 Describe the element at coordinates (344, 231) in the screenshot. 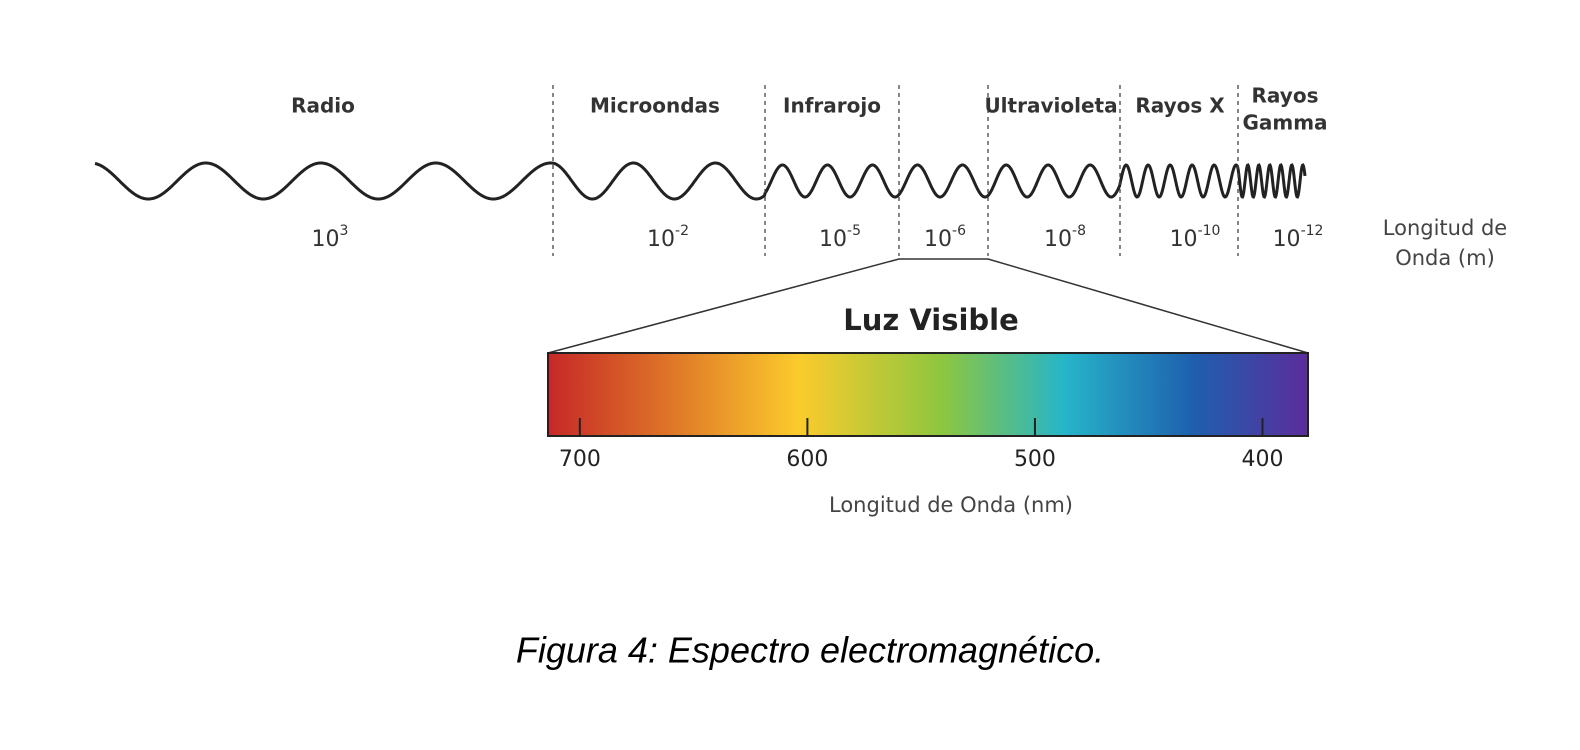

I see `wavelength-exponent: 3` at that location.